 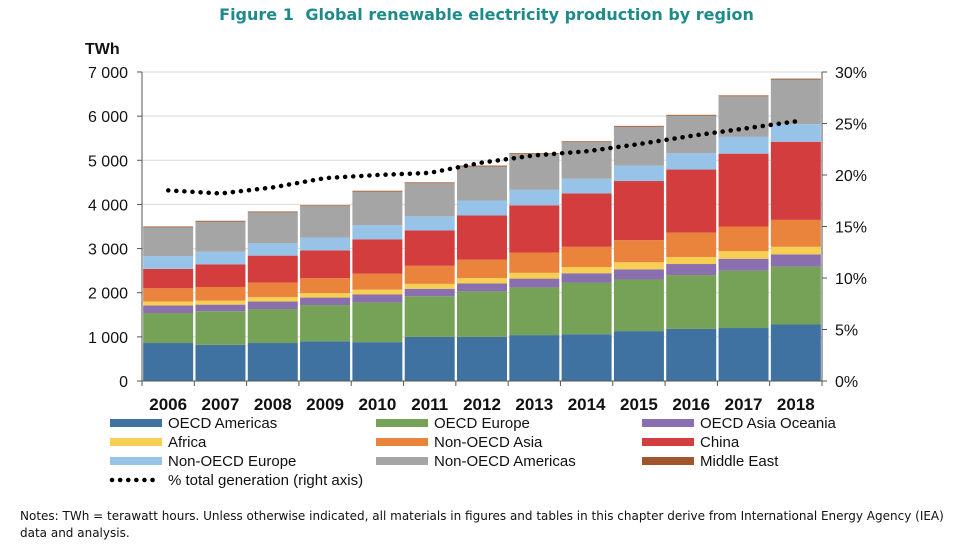 I want to click on x-tick-label: 2017, so click(x=744, y=404).